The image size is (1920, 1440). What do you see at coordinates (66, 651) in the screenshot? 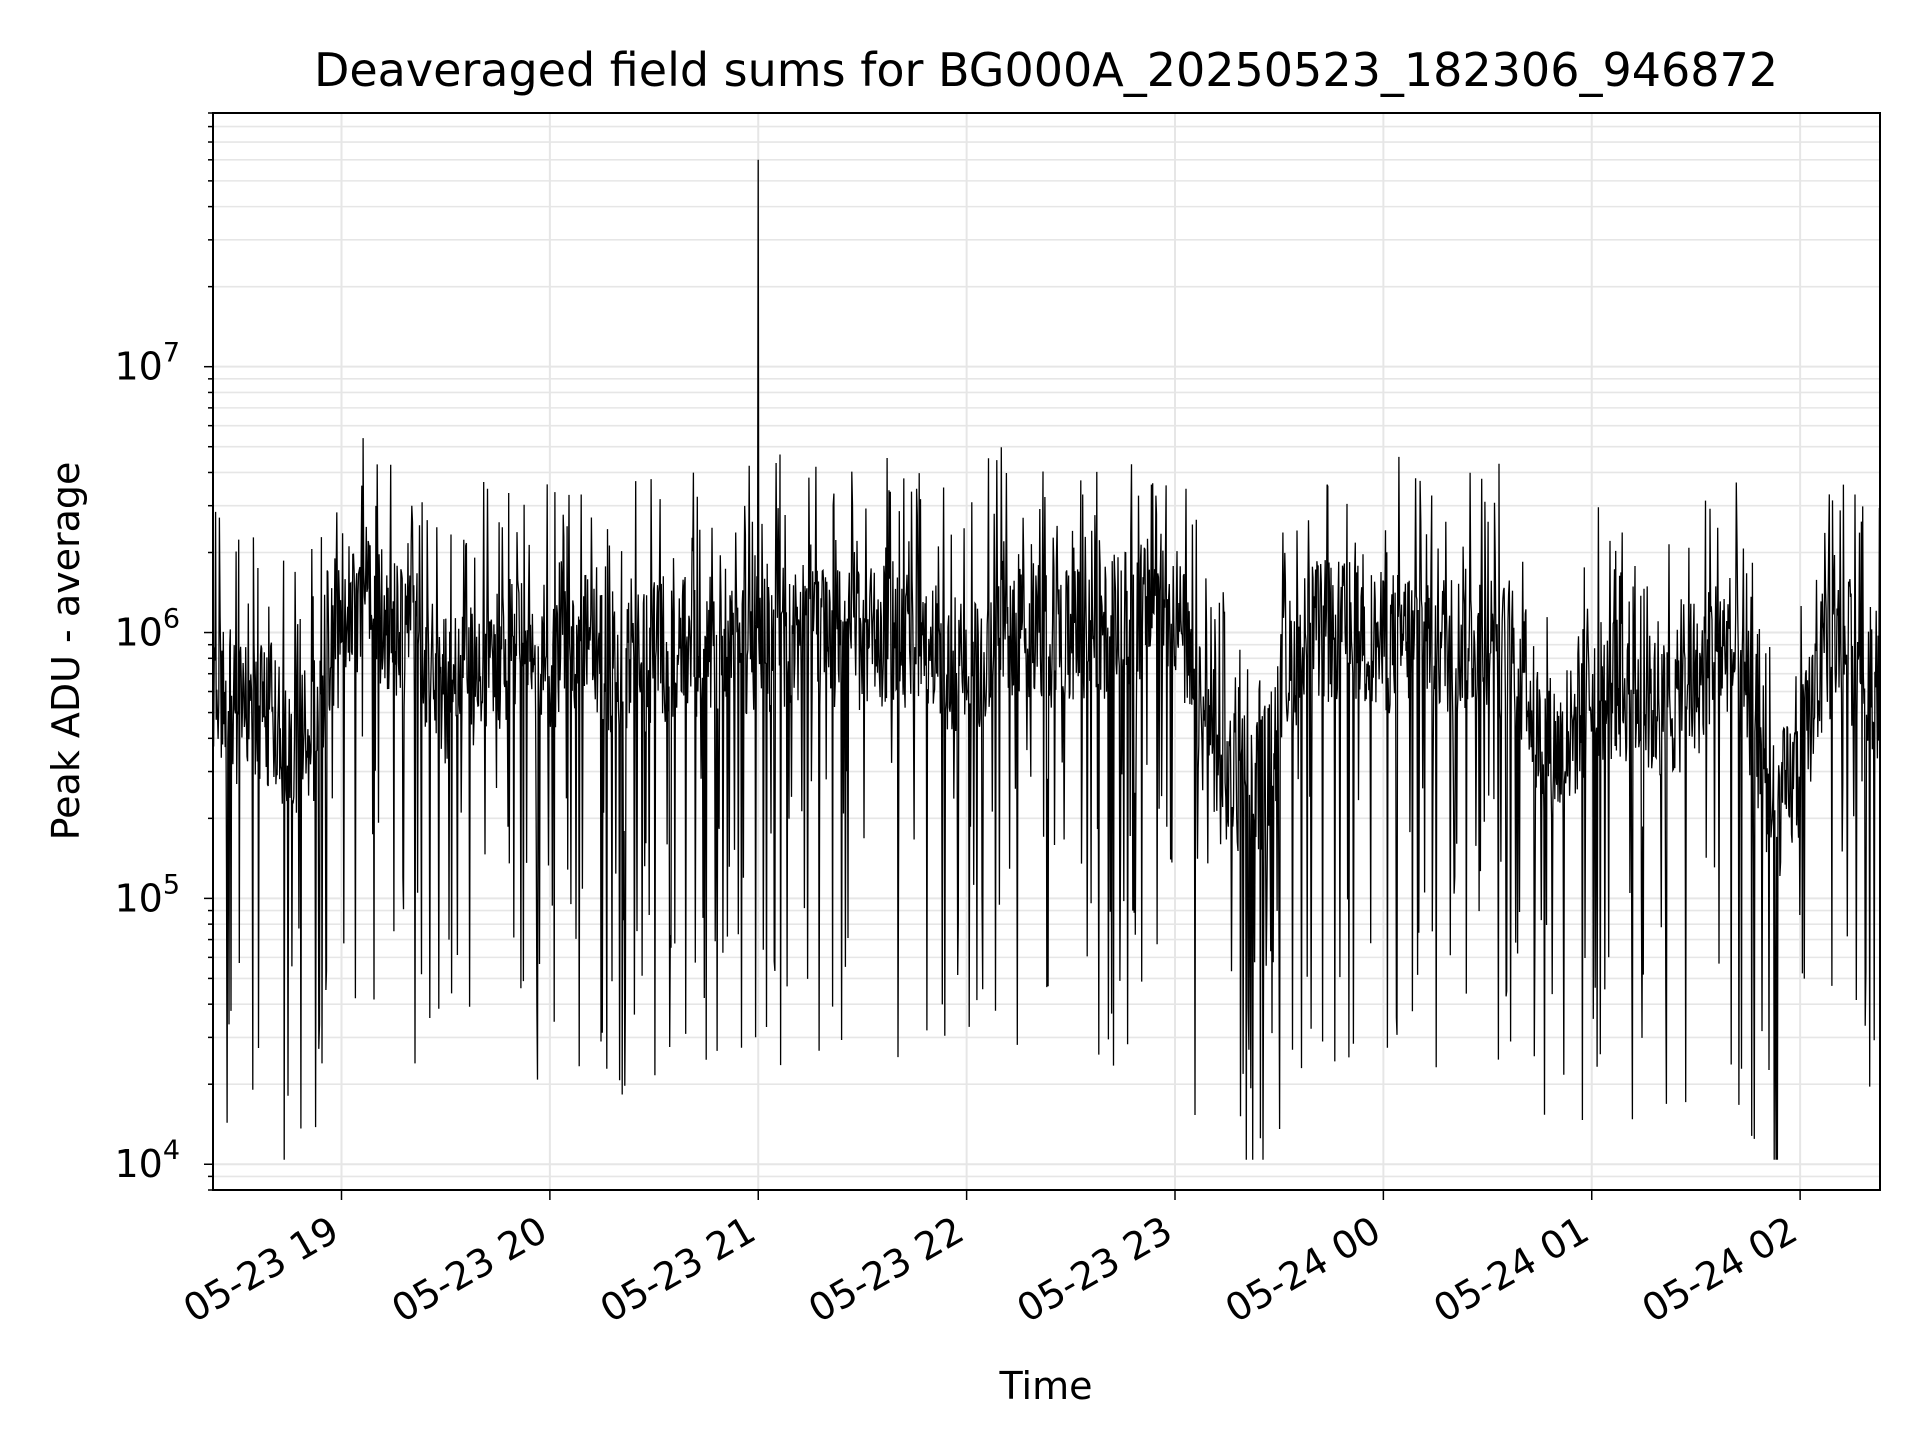
I see `y-axis-label: Peak ADU - average` at bounding box center [66, 651].